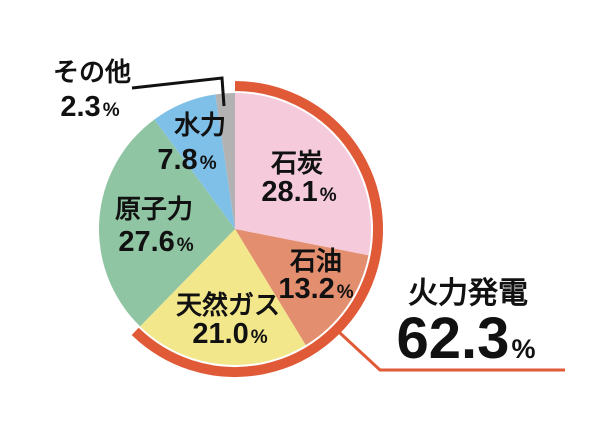  Describe the element at coordinates (154, 209) in the screenshot. I see `slice-label-nuclear: 原子力` at that location.